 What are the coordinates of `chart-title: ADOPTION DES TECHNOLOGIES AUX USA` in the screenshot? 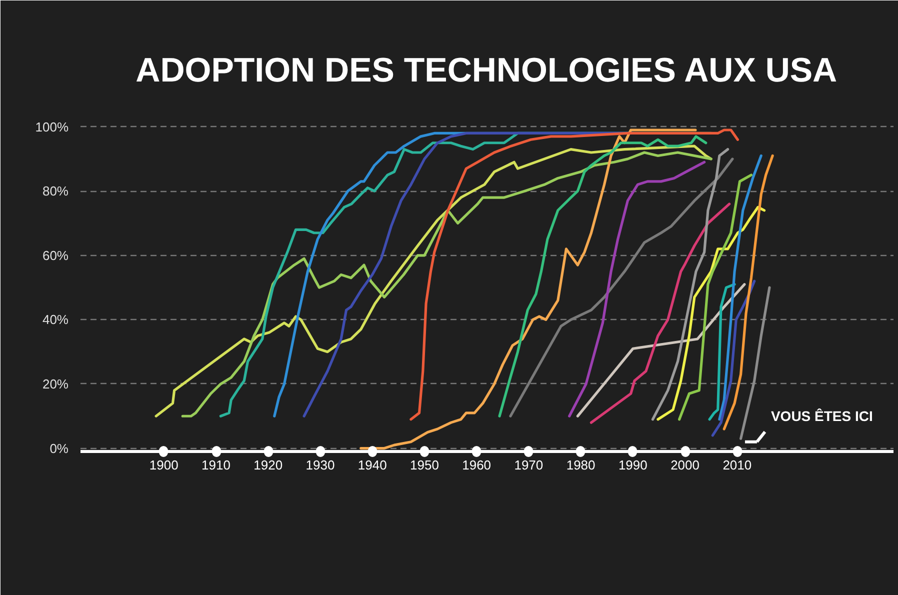 It's located at (487, 71).